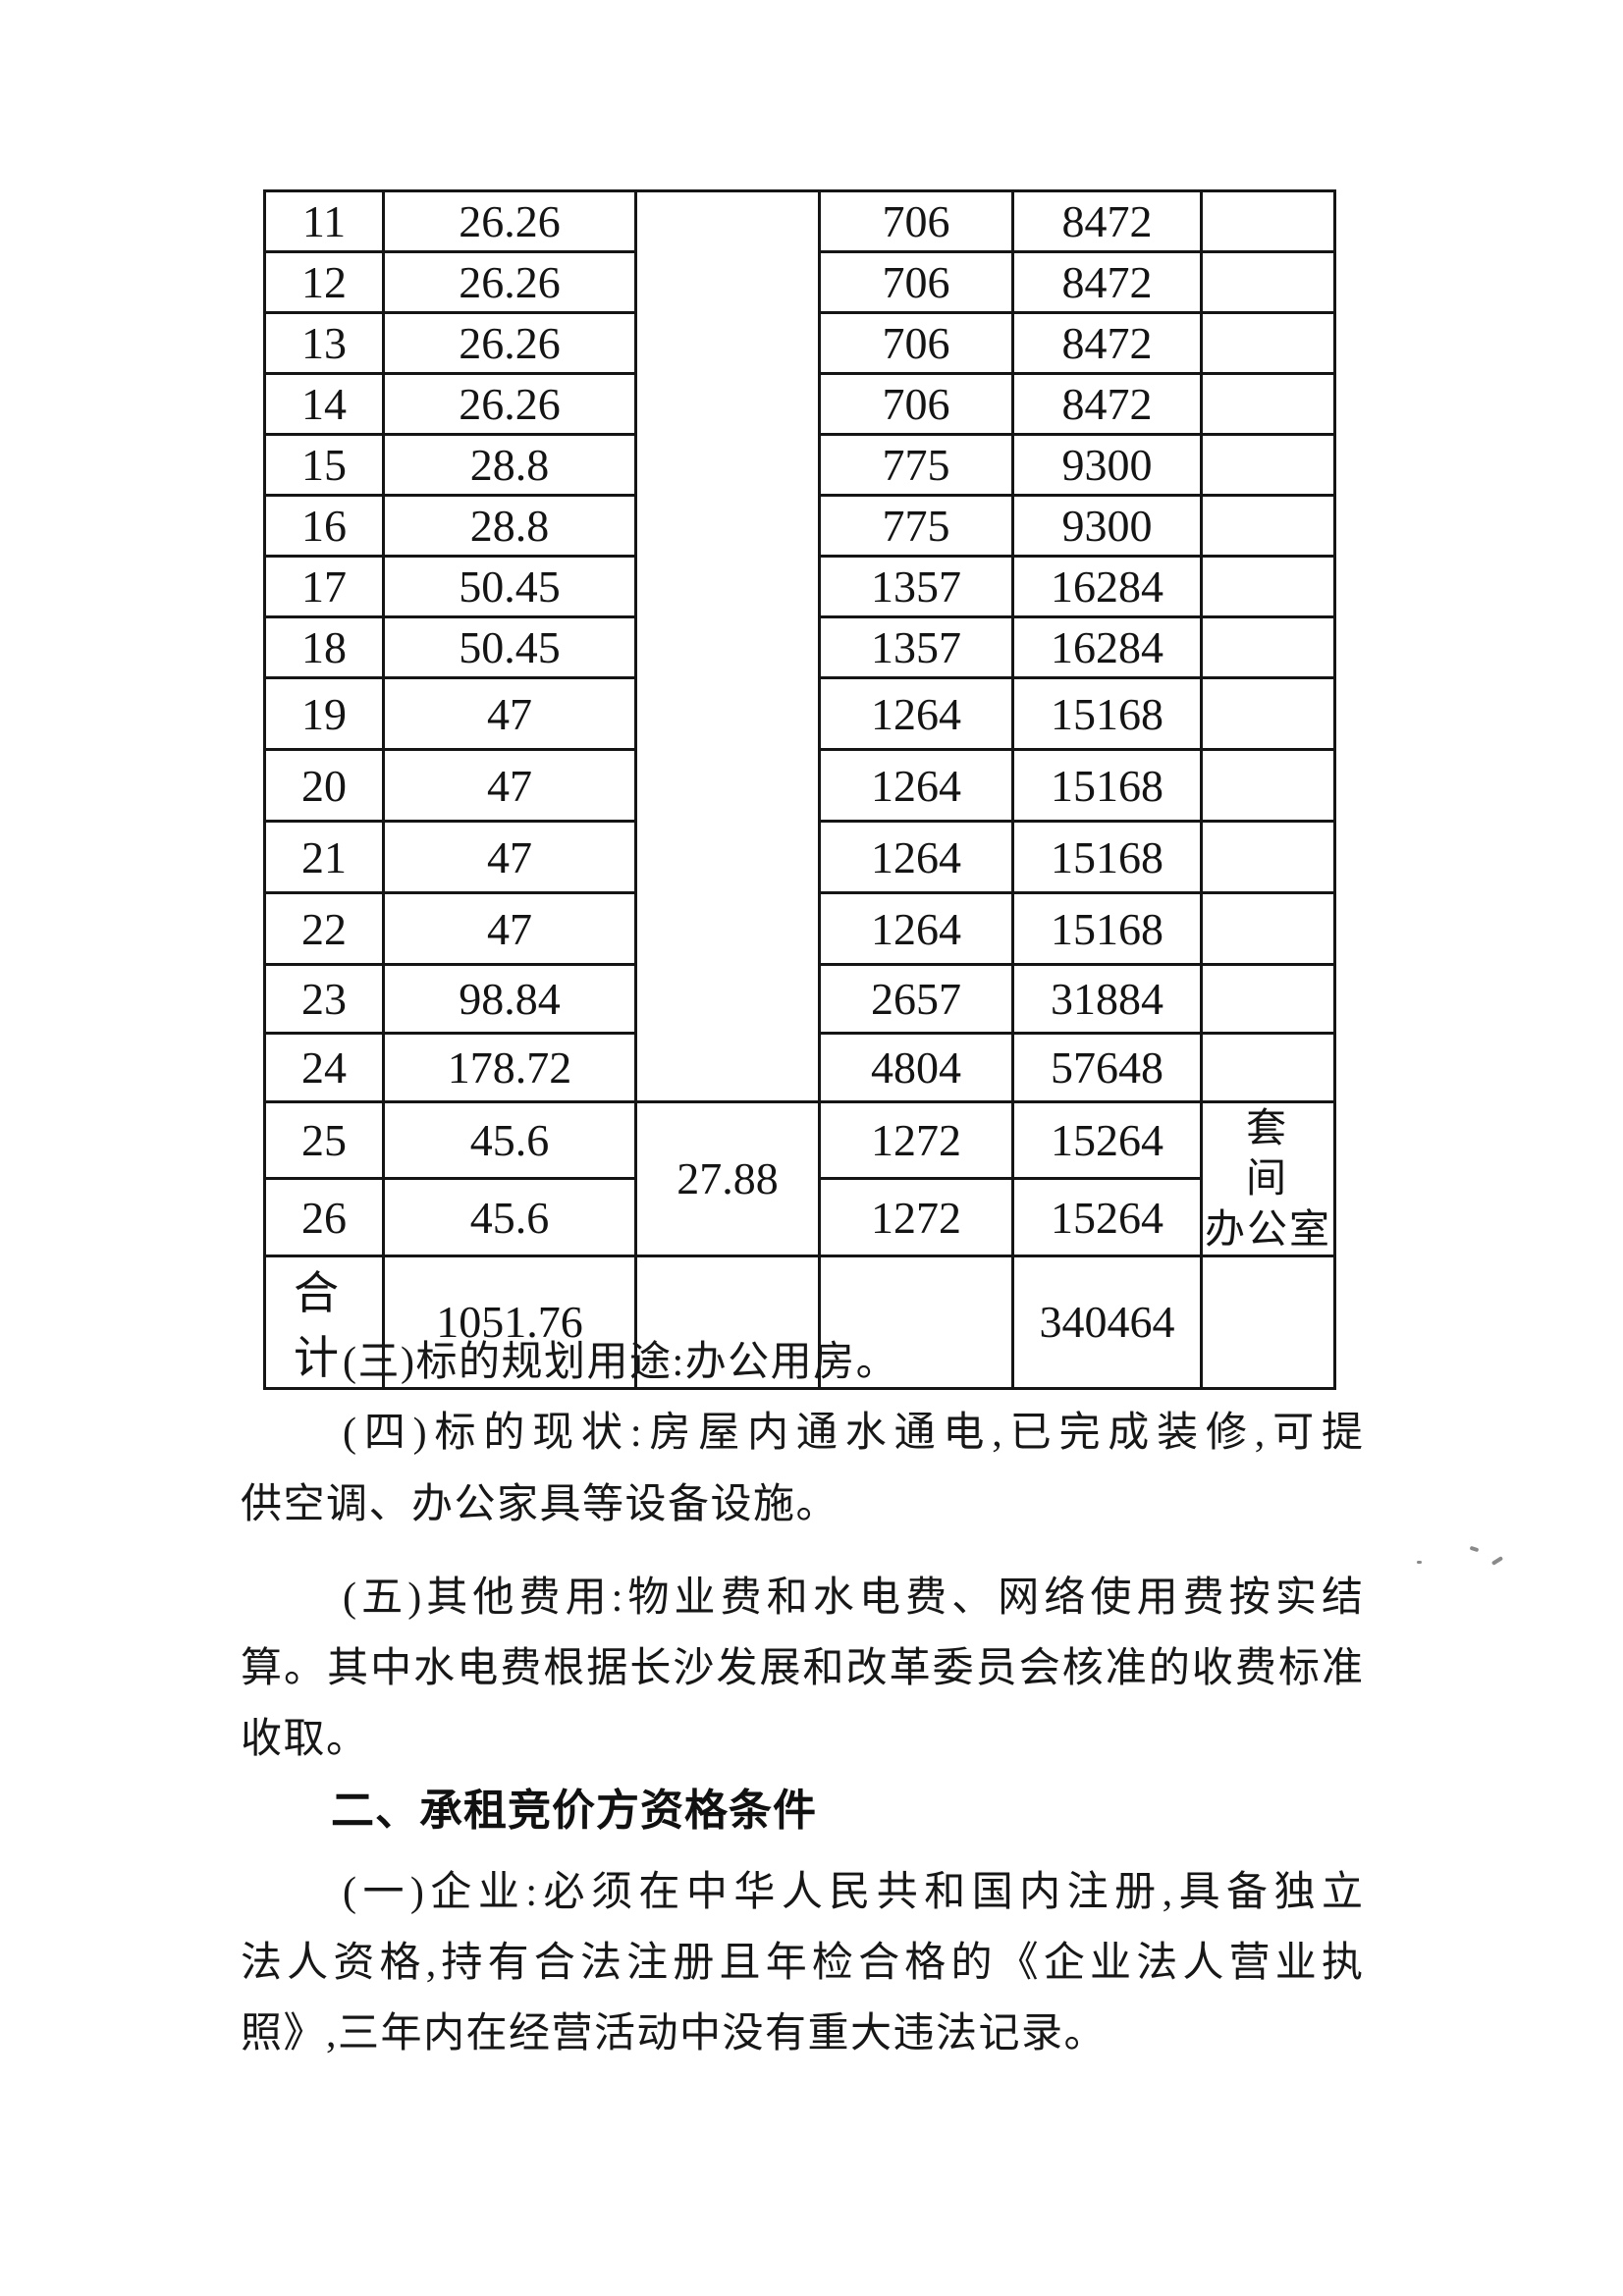  I want to click on cell-area: 98.84, so click(509, 999).